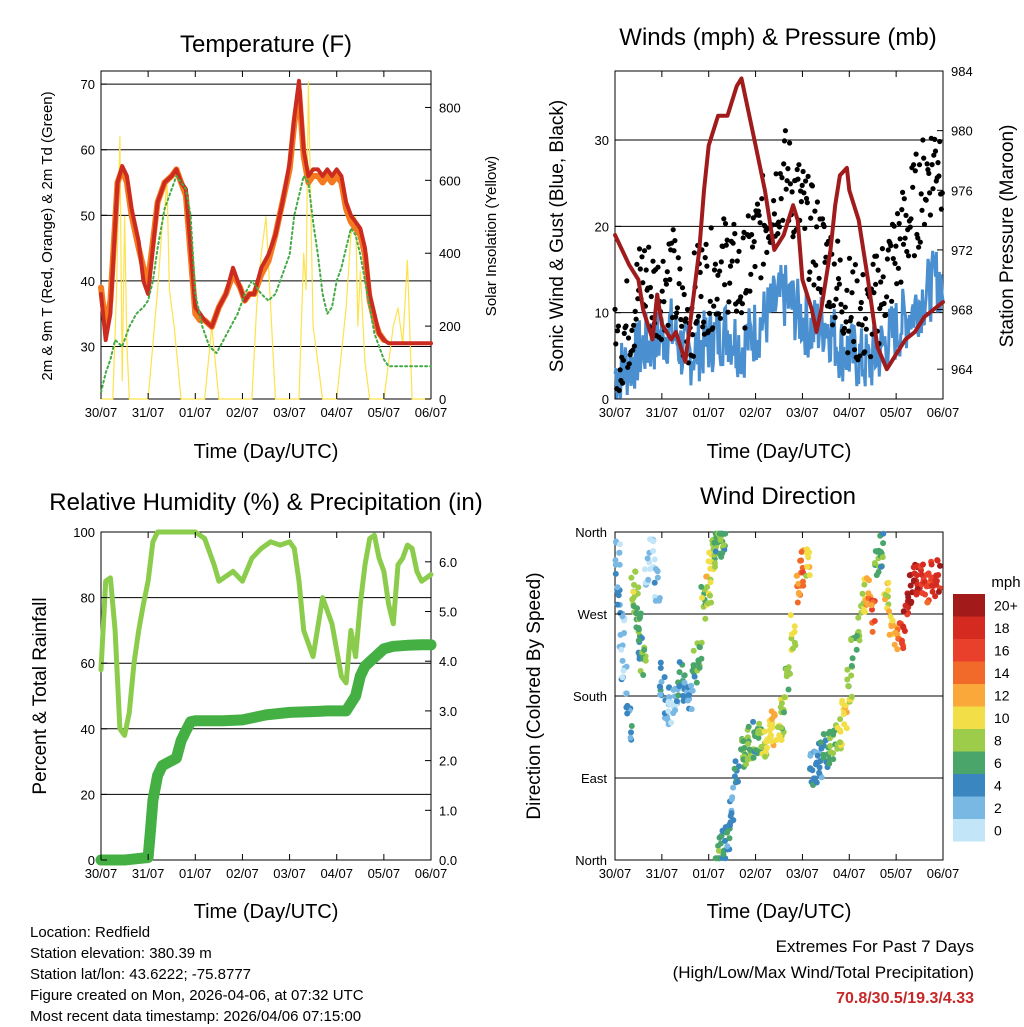 The height and width of the screenshot is (1027, 1024). I want to click on y-tick-label: 10, so click(602, 313).